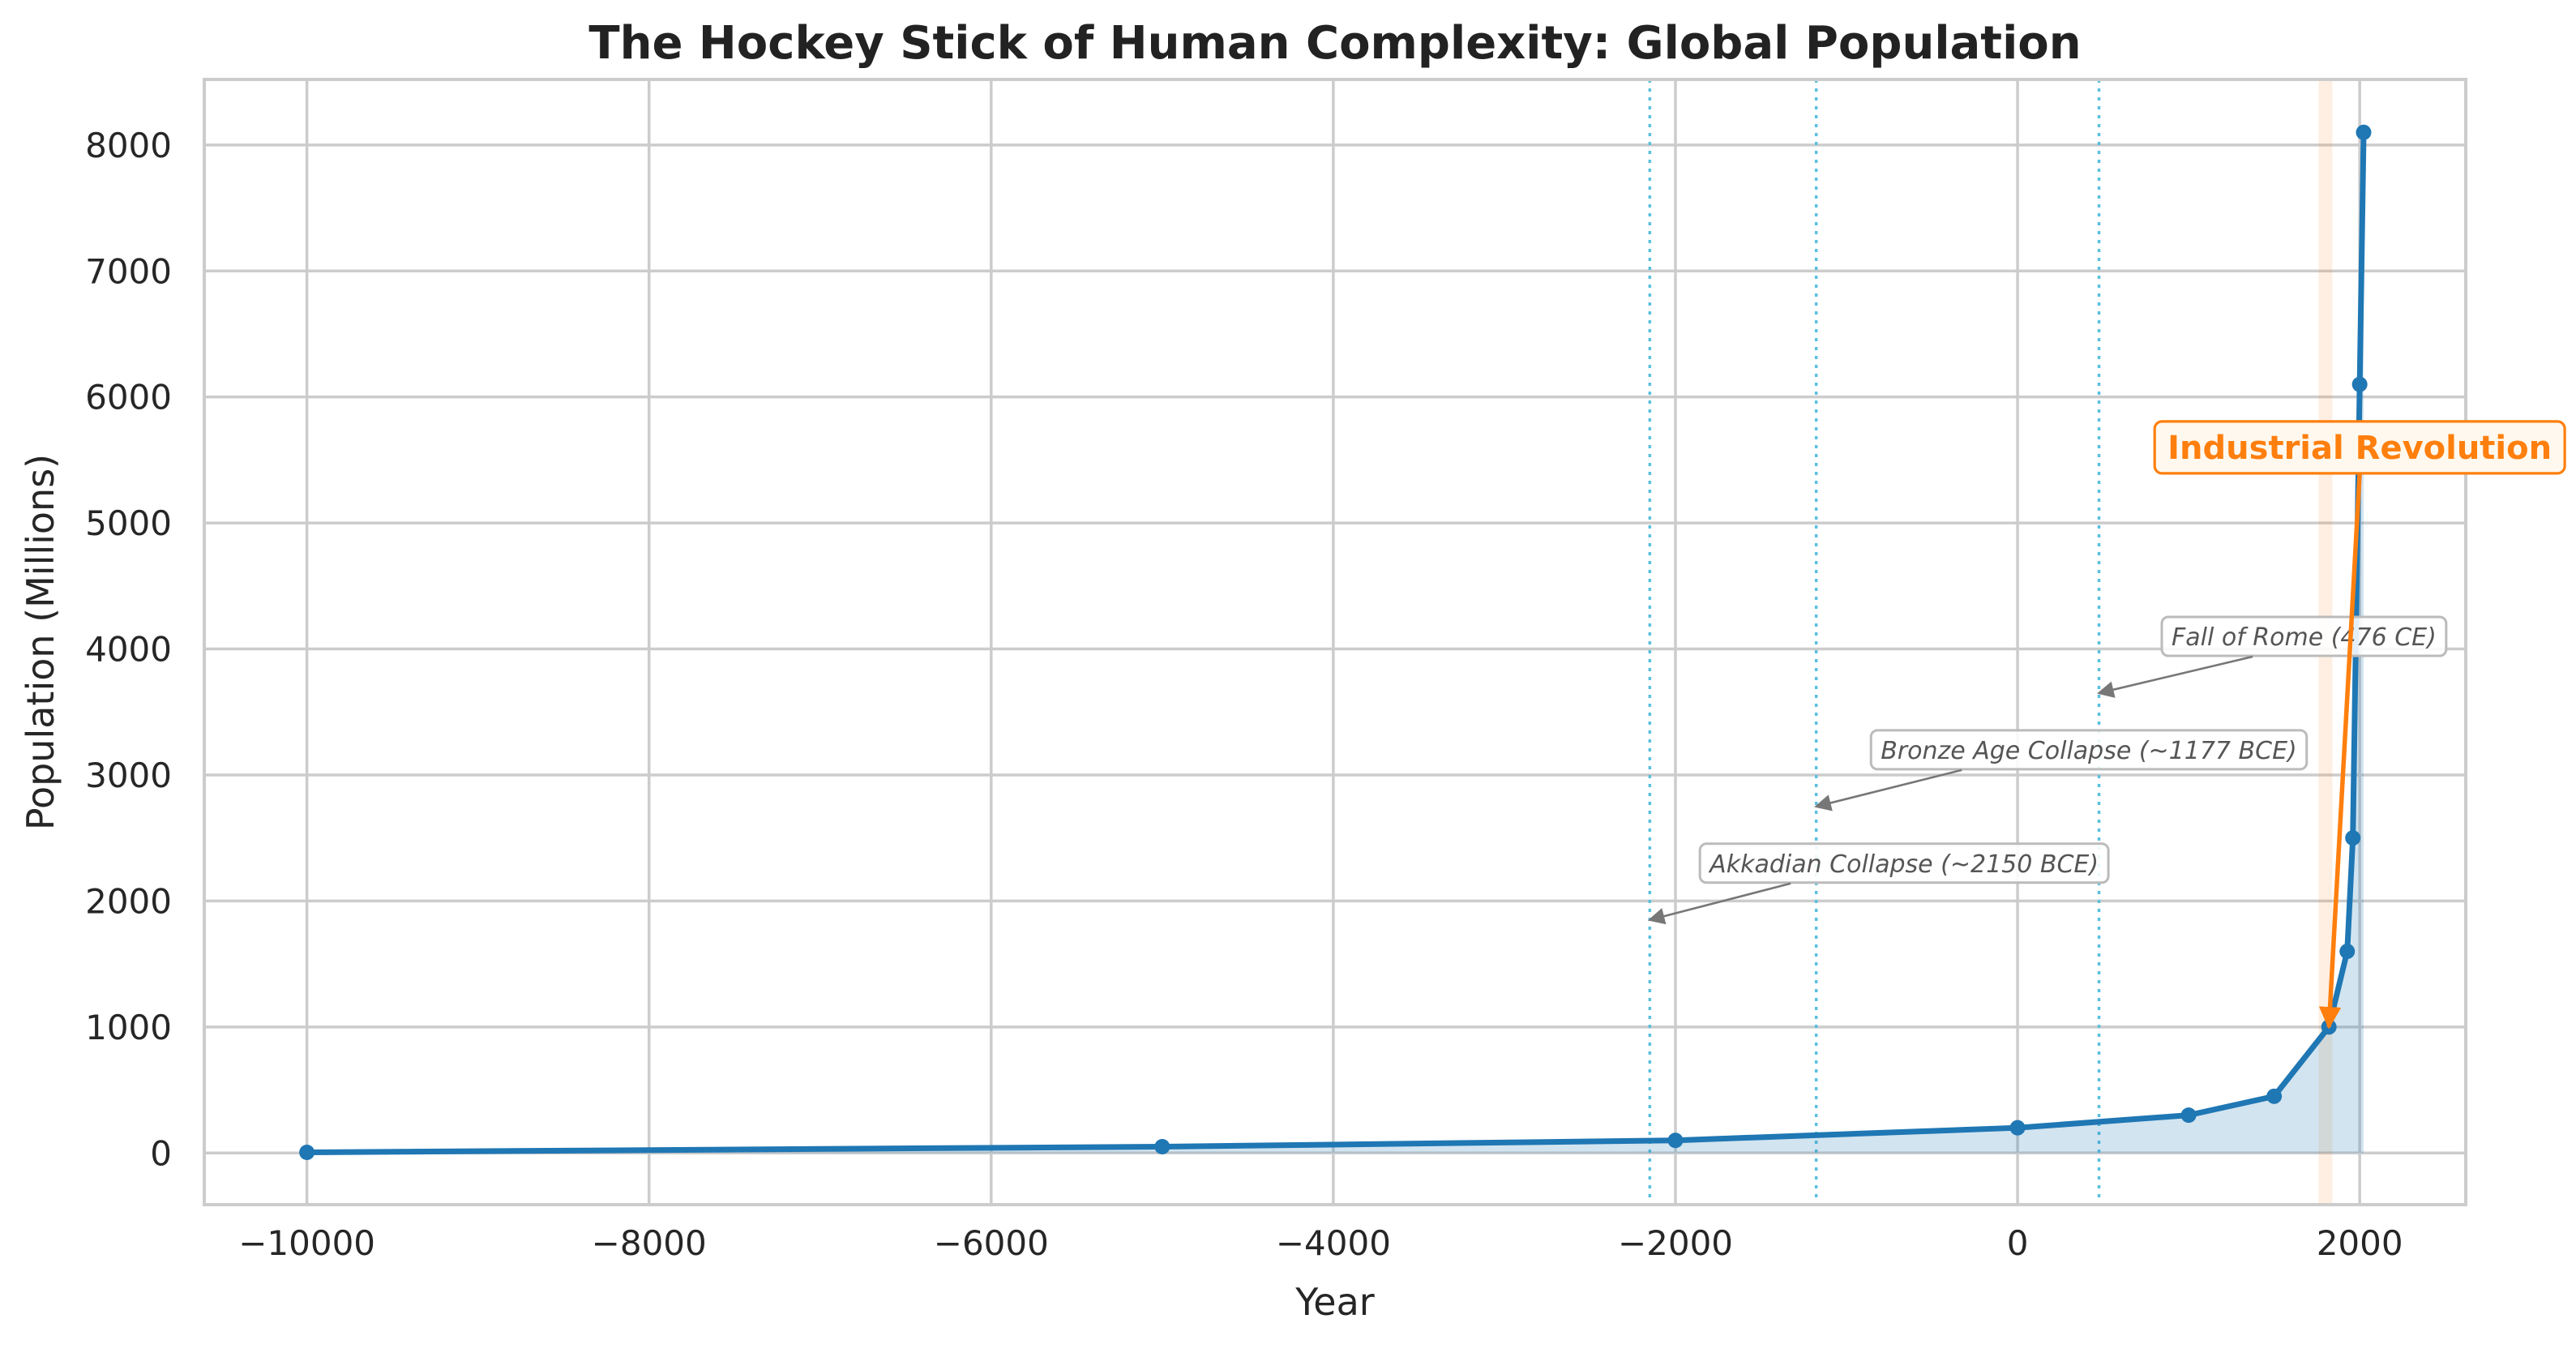 The width and height of the screenshot is (2576, 1353). What do you see at coordinates (128, 523) in the screenshot?
I see `y-tick-label: 5000` at bounding box center [128, 523].